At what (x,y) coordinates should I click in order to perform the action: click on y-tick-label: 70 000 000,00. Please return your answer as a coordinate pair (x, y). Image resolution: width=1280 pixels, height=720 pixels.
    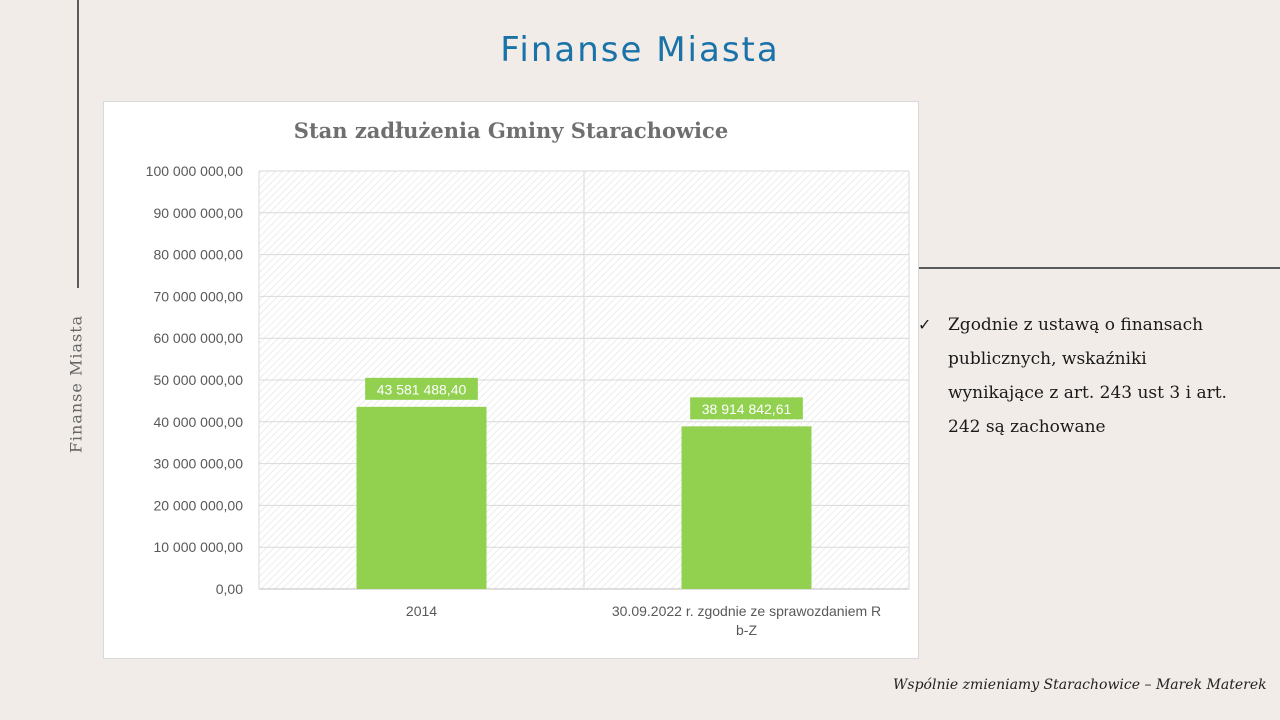
    Looking at the image, I should click on (198, 296).